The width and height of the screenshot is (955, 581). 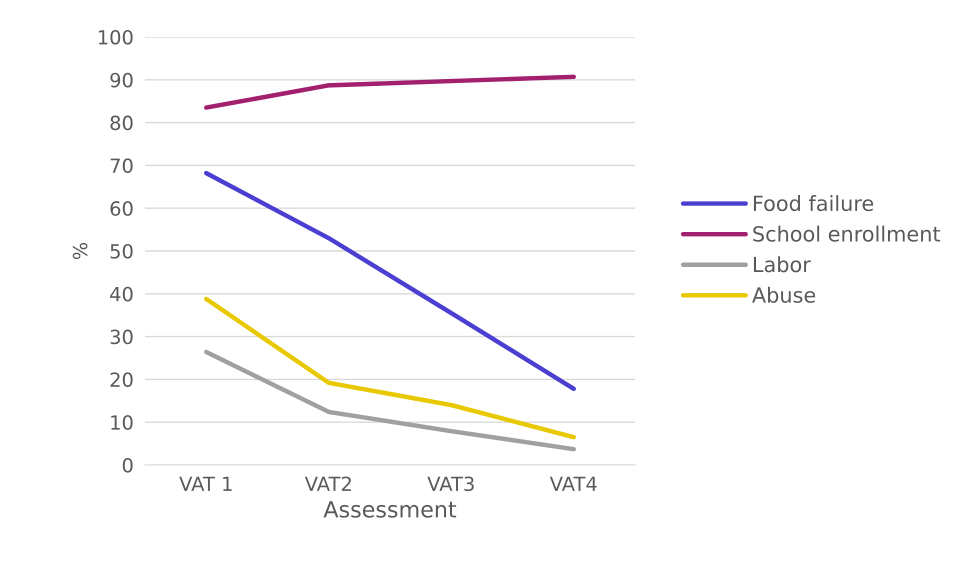 I want to click on y-tick-label: 20, so click(x=121, y=380).